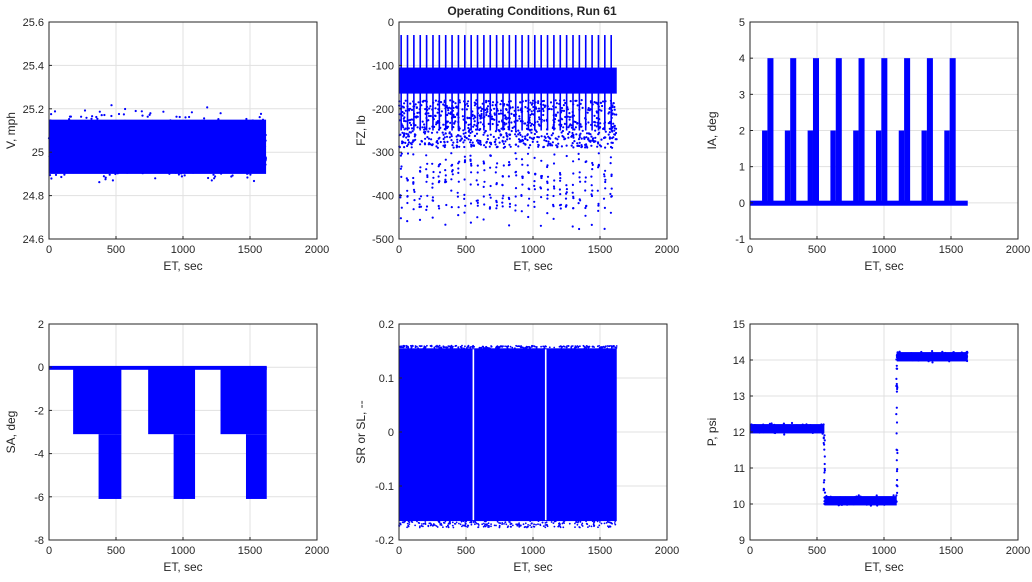  Describe the element at coordinates (386, 379) in the screenshot. I see `y-tick-label: 0.1` at that location.